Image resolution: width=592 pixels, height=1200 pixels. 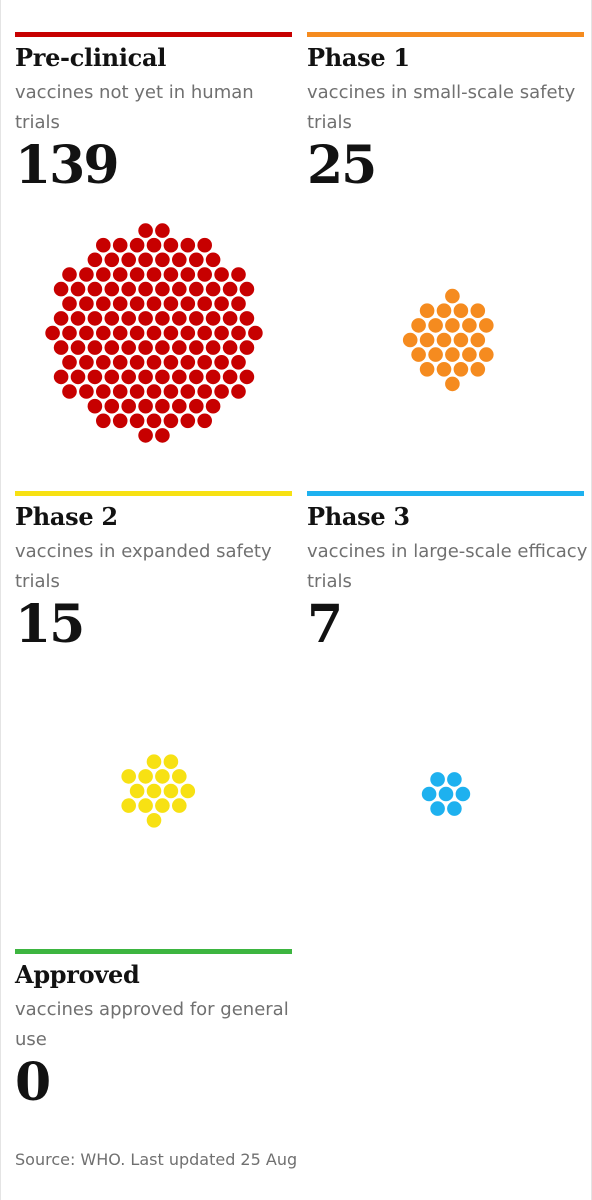 I want to click on stage-description: vaccines in small-scale safety trials, so click(x=441, y=107).